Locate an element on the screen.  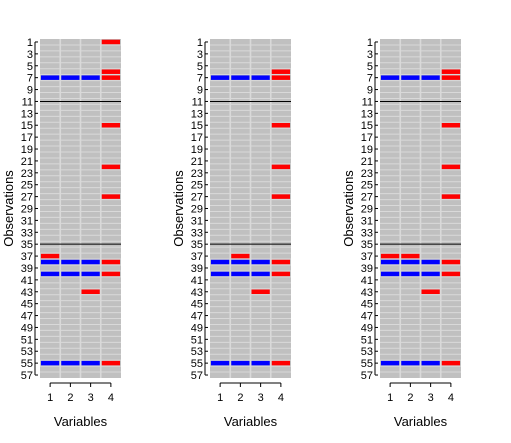
y-tick-label: 15 is located at coordinates (197, 126).